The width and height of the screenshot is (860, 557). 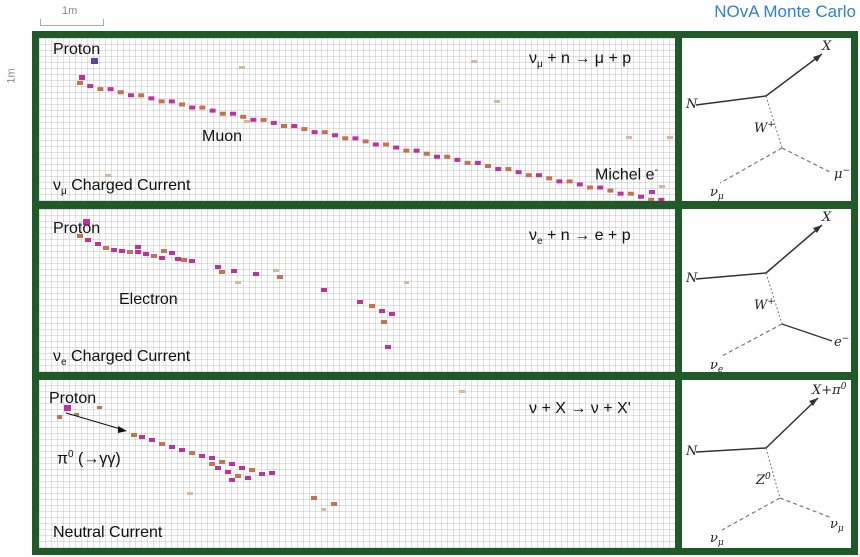 I want to click on pi0-label: π0 (→γγ), so click(x=89, y=458).